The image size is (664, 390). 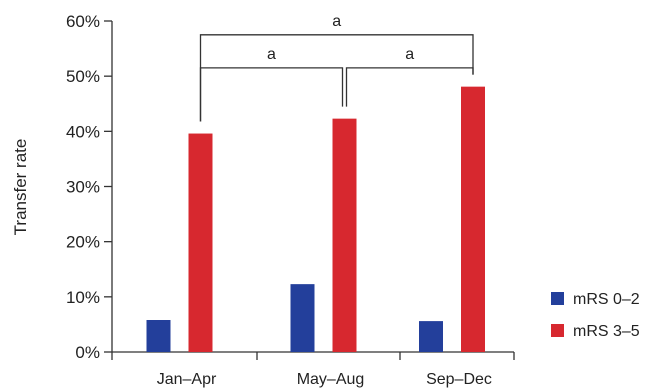 I want to click on x-tick-label: Jan–Apr, so click(x=187, y=379).